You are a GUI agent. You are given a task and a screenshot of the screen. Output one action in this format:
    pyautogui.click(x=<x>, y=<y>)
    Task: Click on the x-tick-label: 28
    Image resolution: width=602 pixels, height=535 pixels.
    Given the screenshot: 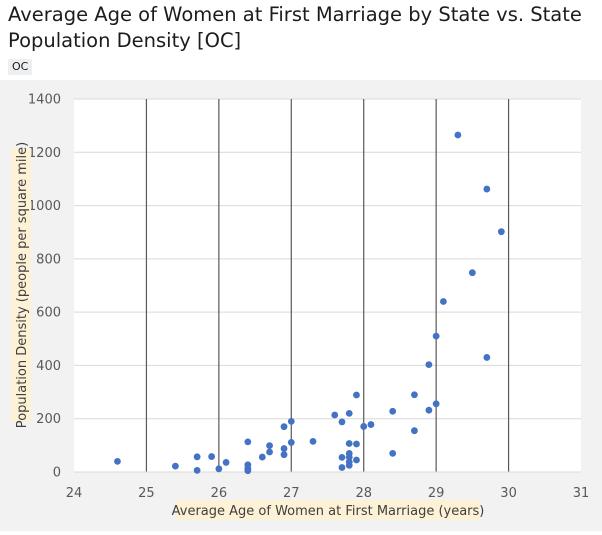 What is the action you would take?
    pyautogui.click(x=363, y=493)
    